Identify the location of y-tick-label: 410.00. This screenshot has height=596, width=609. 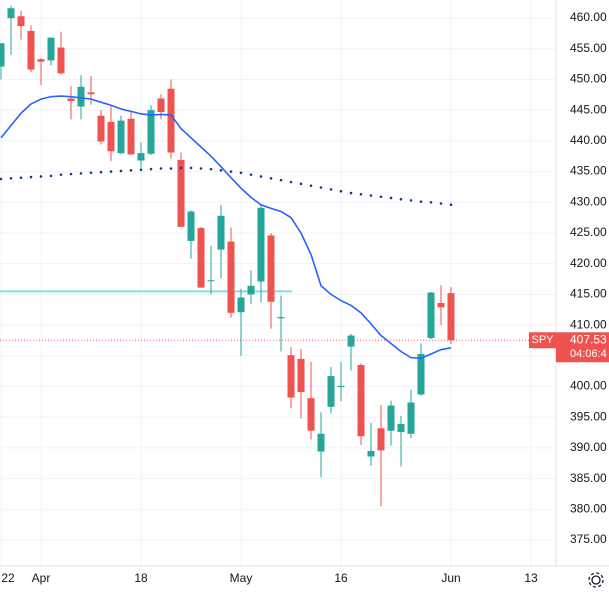
(588, 324).